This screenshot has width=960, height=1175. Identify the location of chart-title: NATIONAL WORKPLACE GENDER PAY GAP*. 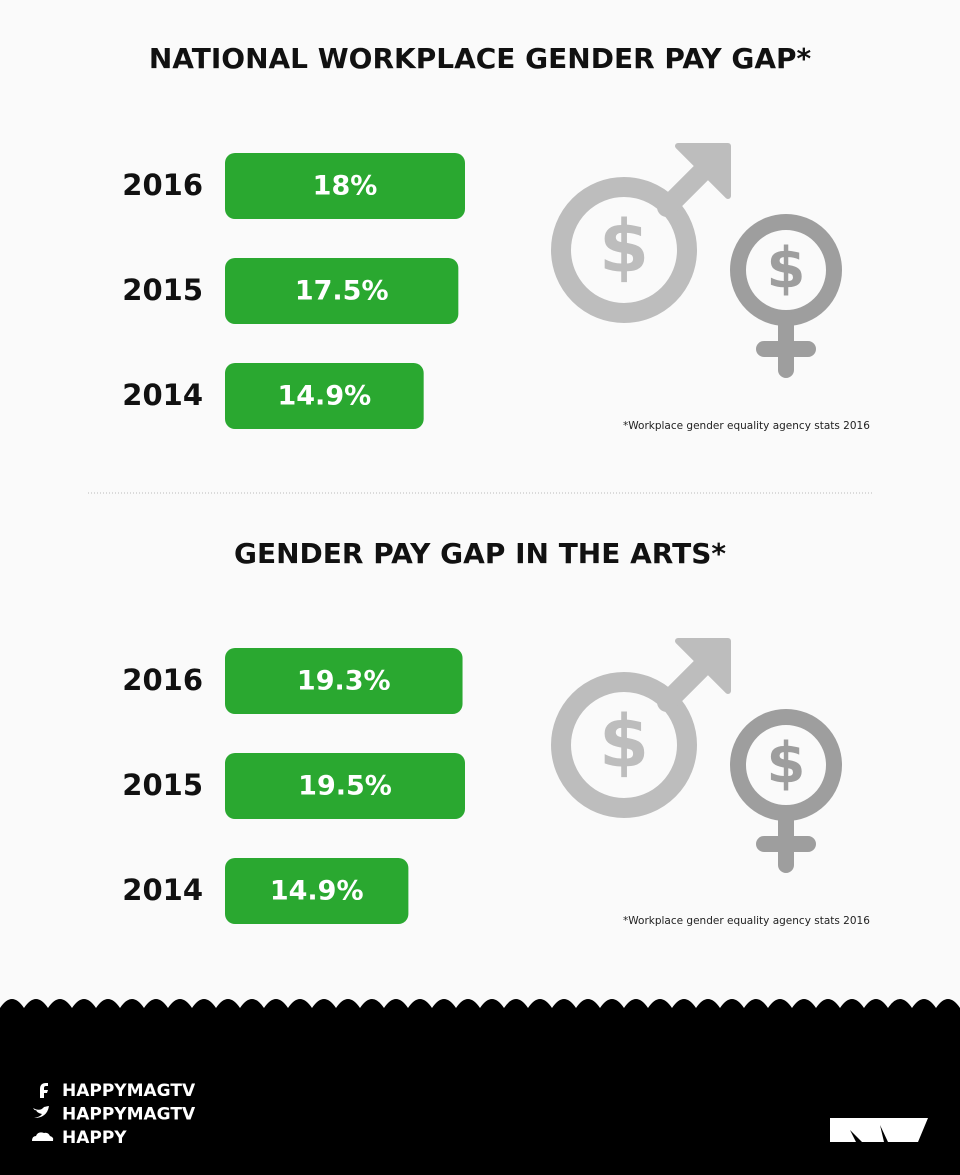
(480, 58).